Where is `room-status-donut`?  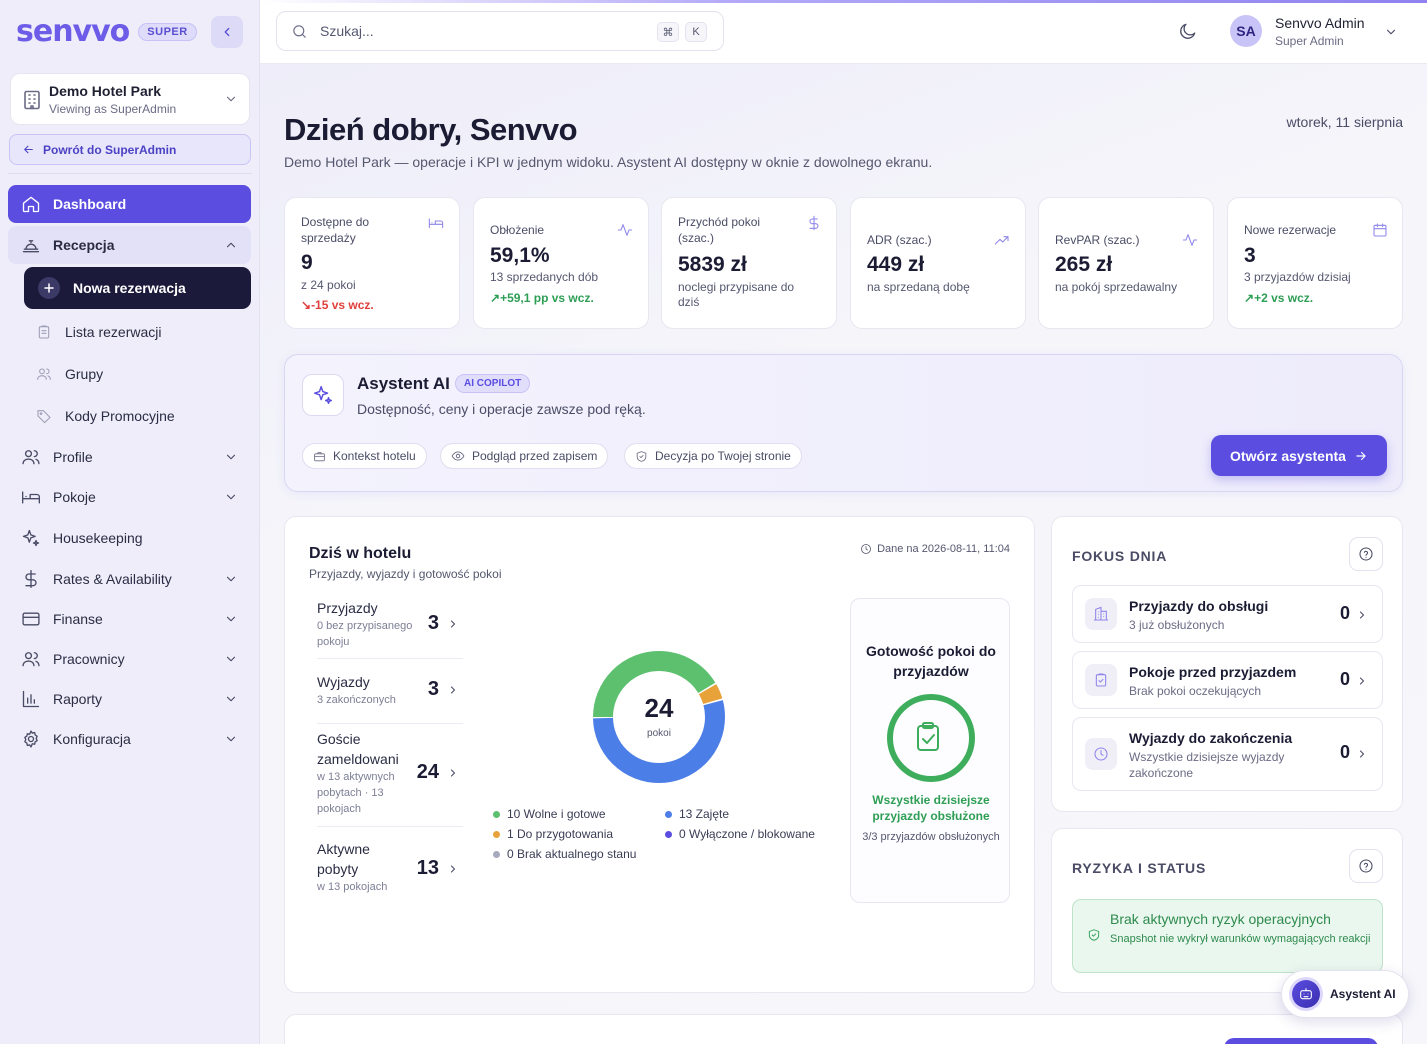
room-status-donut is located at coordinates (659, 717).